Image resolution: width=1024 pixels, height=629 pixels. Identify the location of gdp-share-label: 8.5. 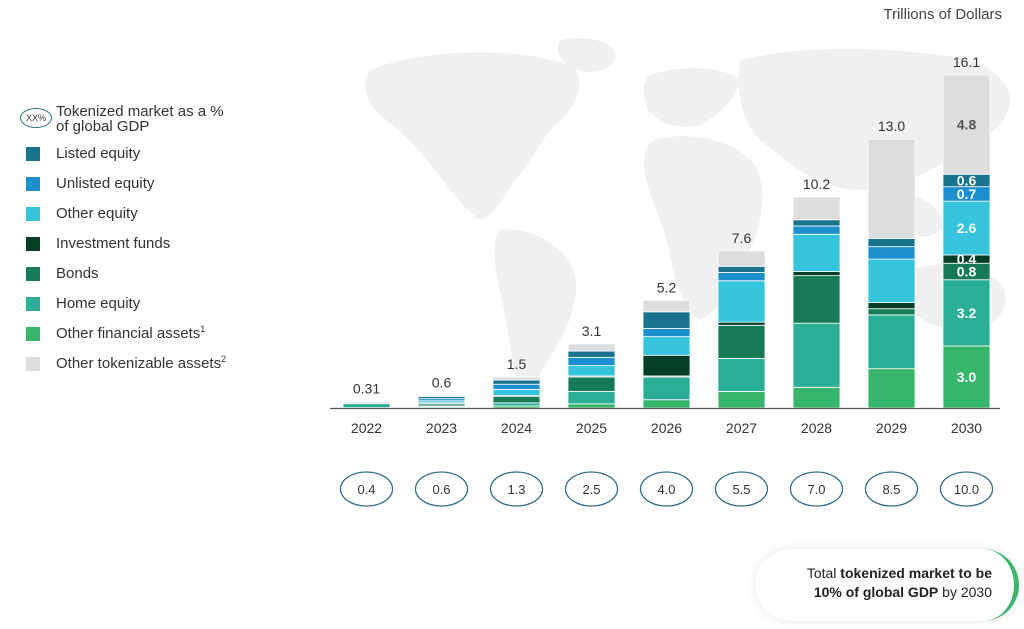
(891, 489).